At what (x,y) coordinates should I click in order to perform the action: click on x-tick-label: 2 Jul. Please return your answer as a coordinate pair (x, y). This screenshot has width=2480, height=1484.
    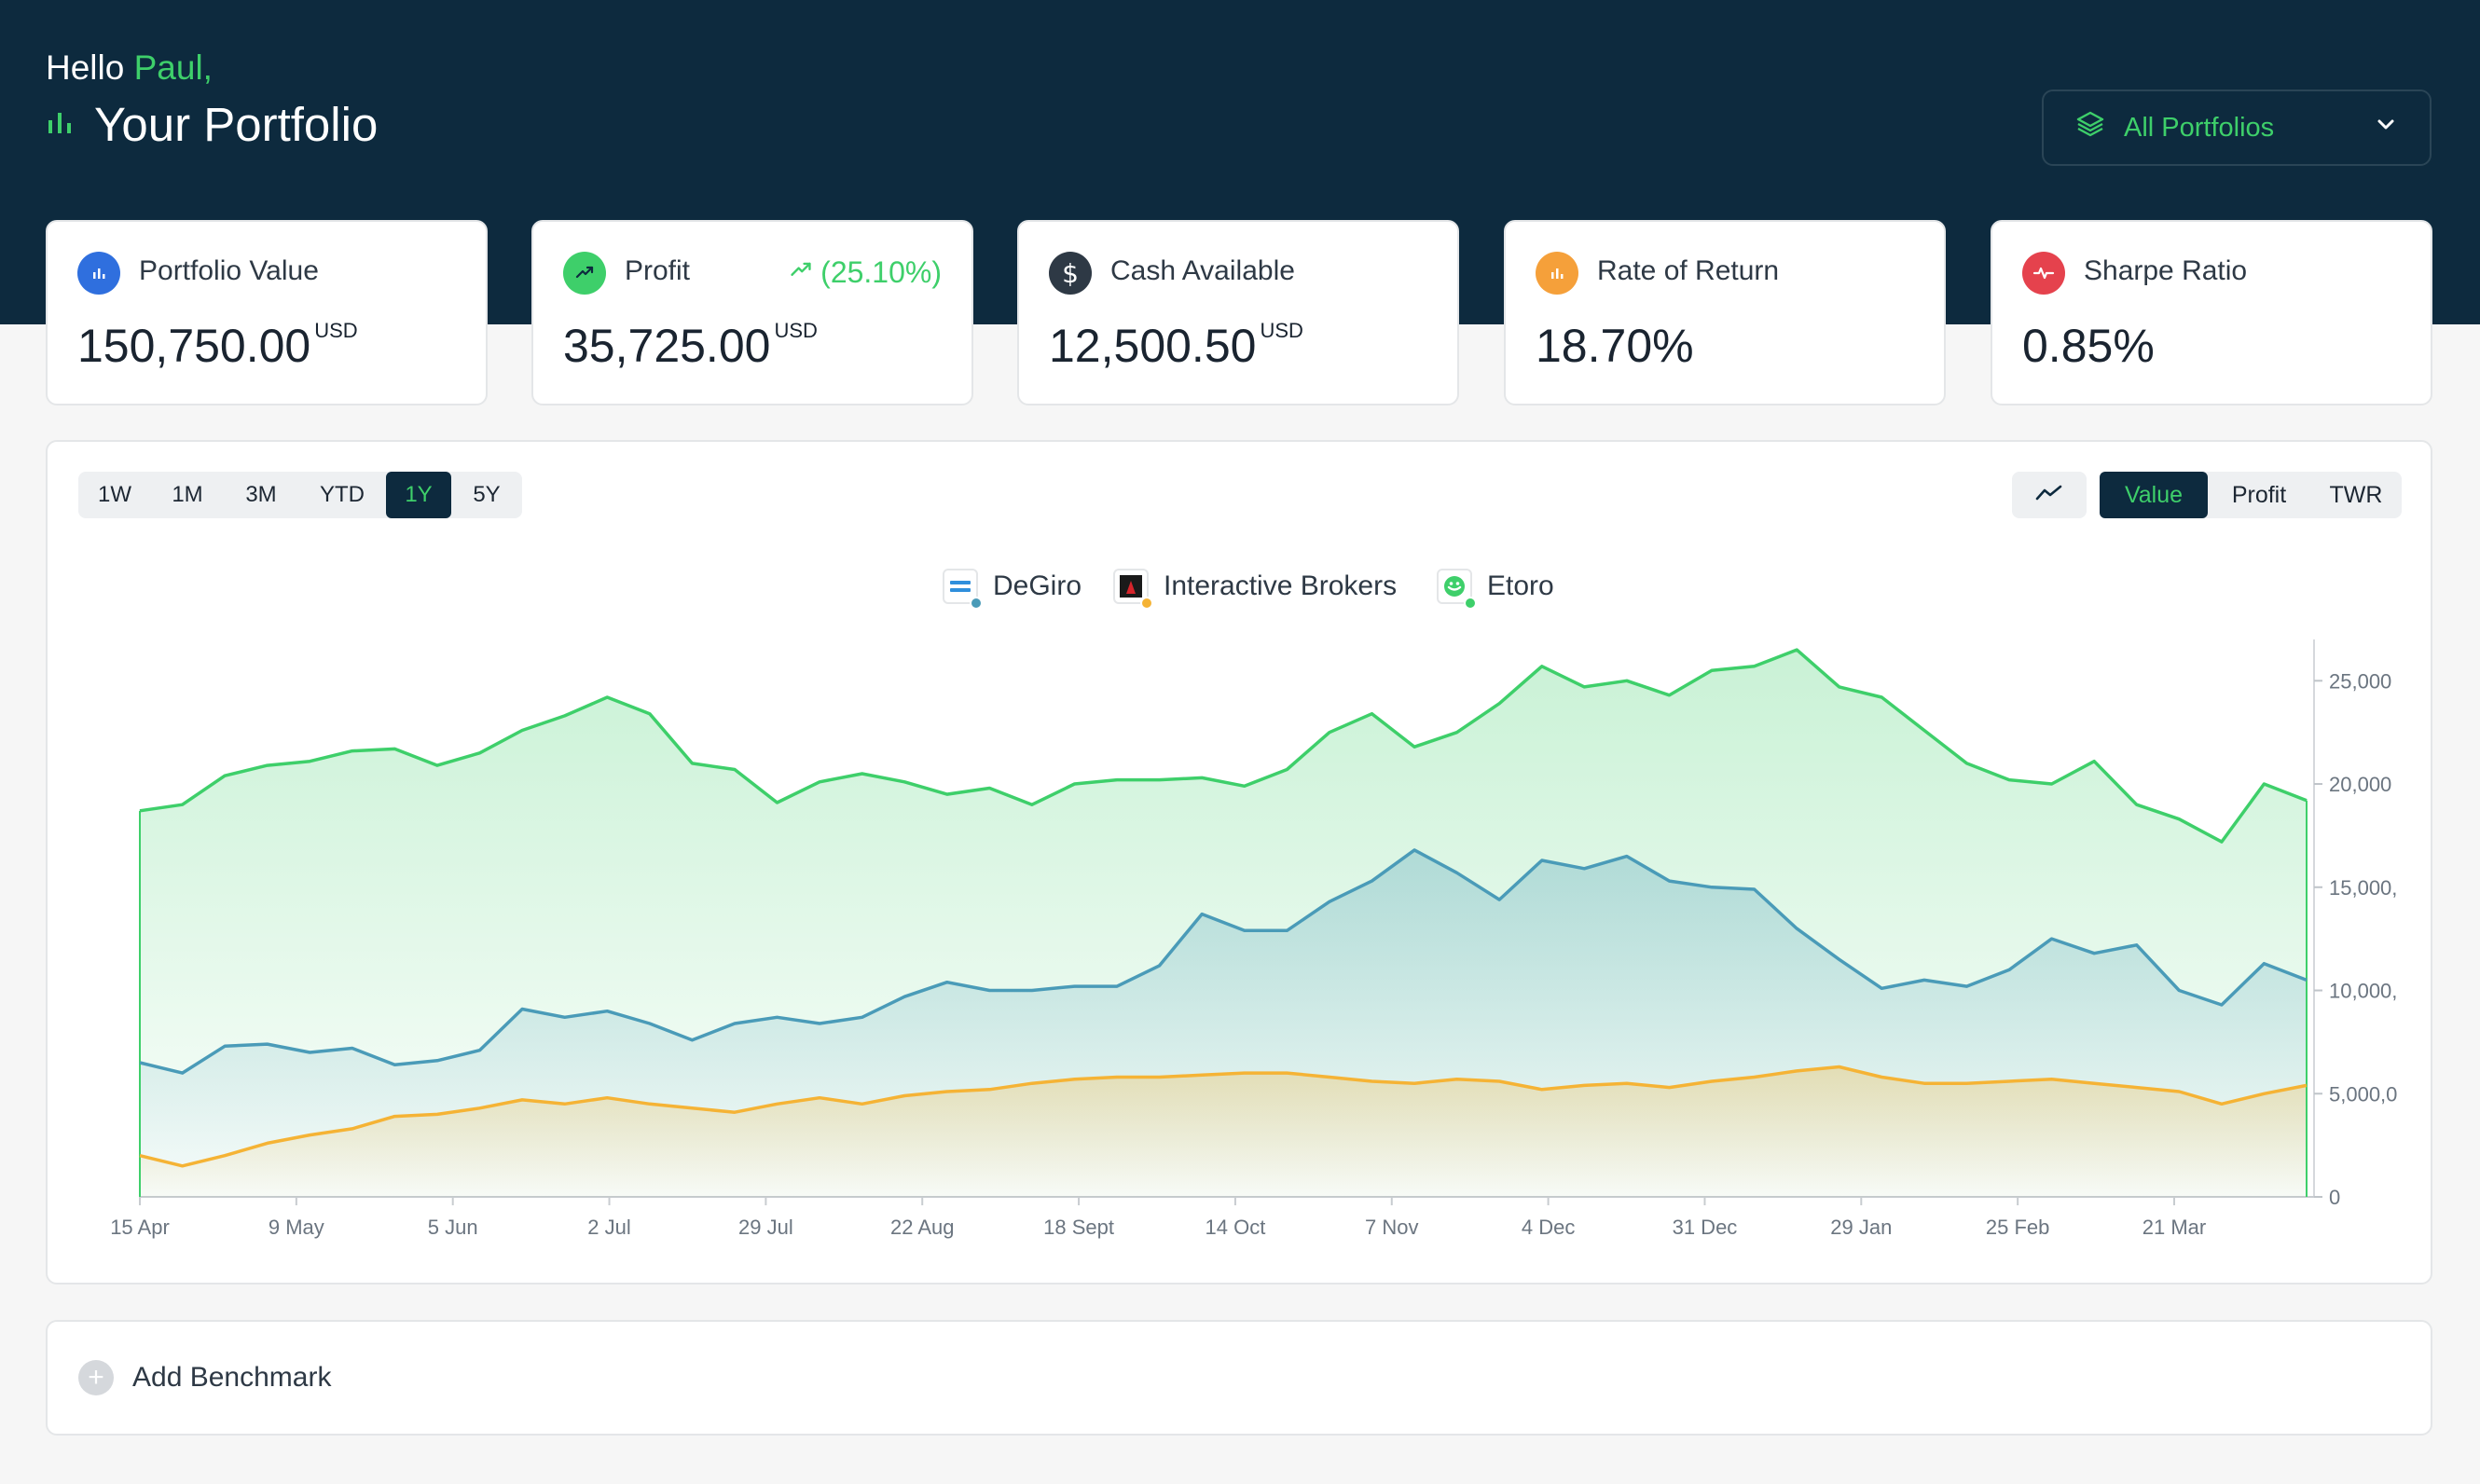
    Looking at the image, I should click on (608, 1227).